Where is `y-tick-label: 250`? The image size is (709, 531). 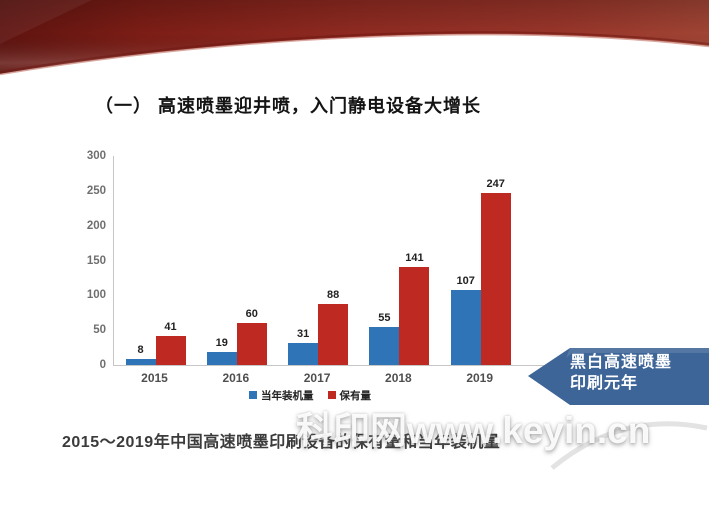 y-tick-label: 250 is located at coordinates (96, 190).